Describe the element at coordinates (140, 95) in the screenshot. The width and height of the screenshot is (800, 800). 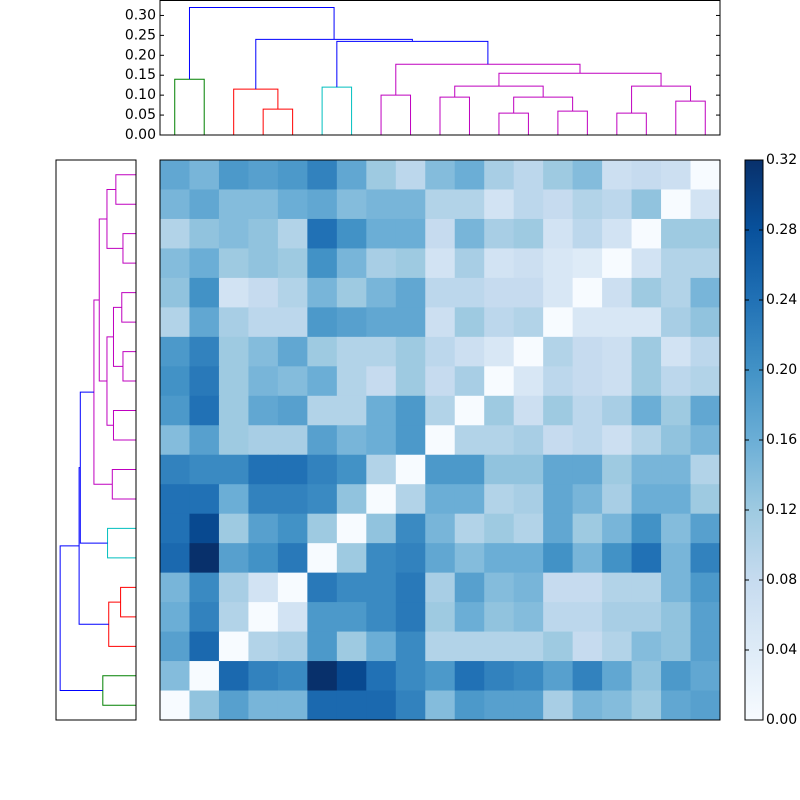
I see `y-tick-label: 0.10` at that location.